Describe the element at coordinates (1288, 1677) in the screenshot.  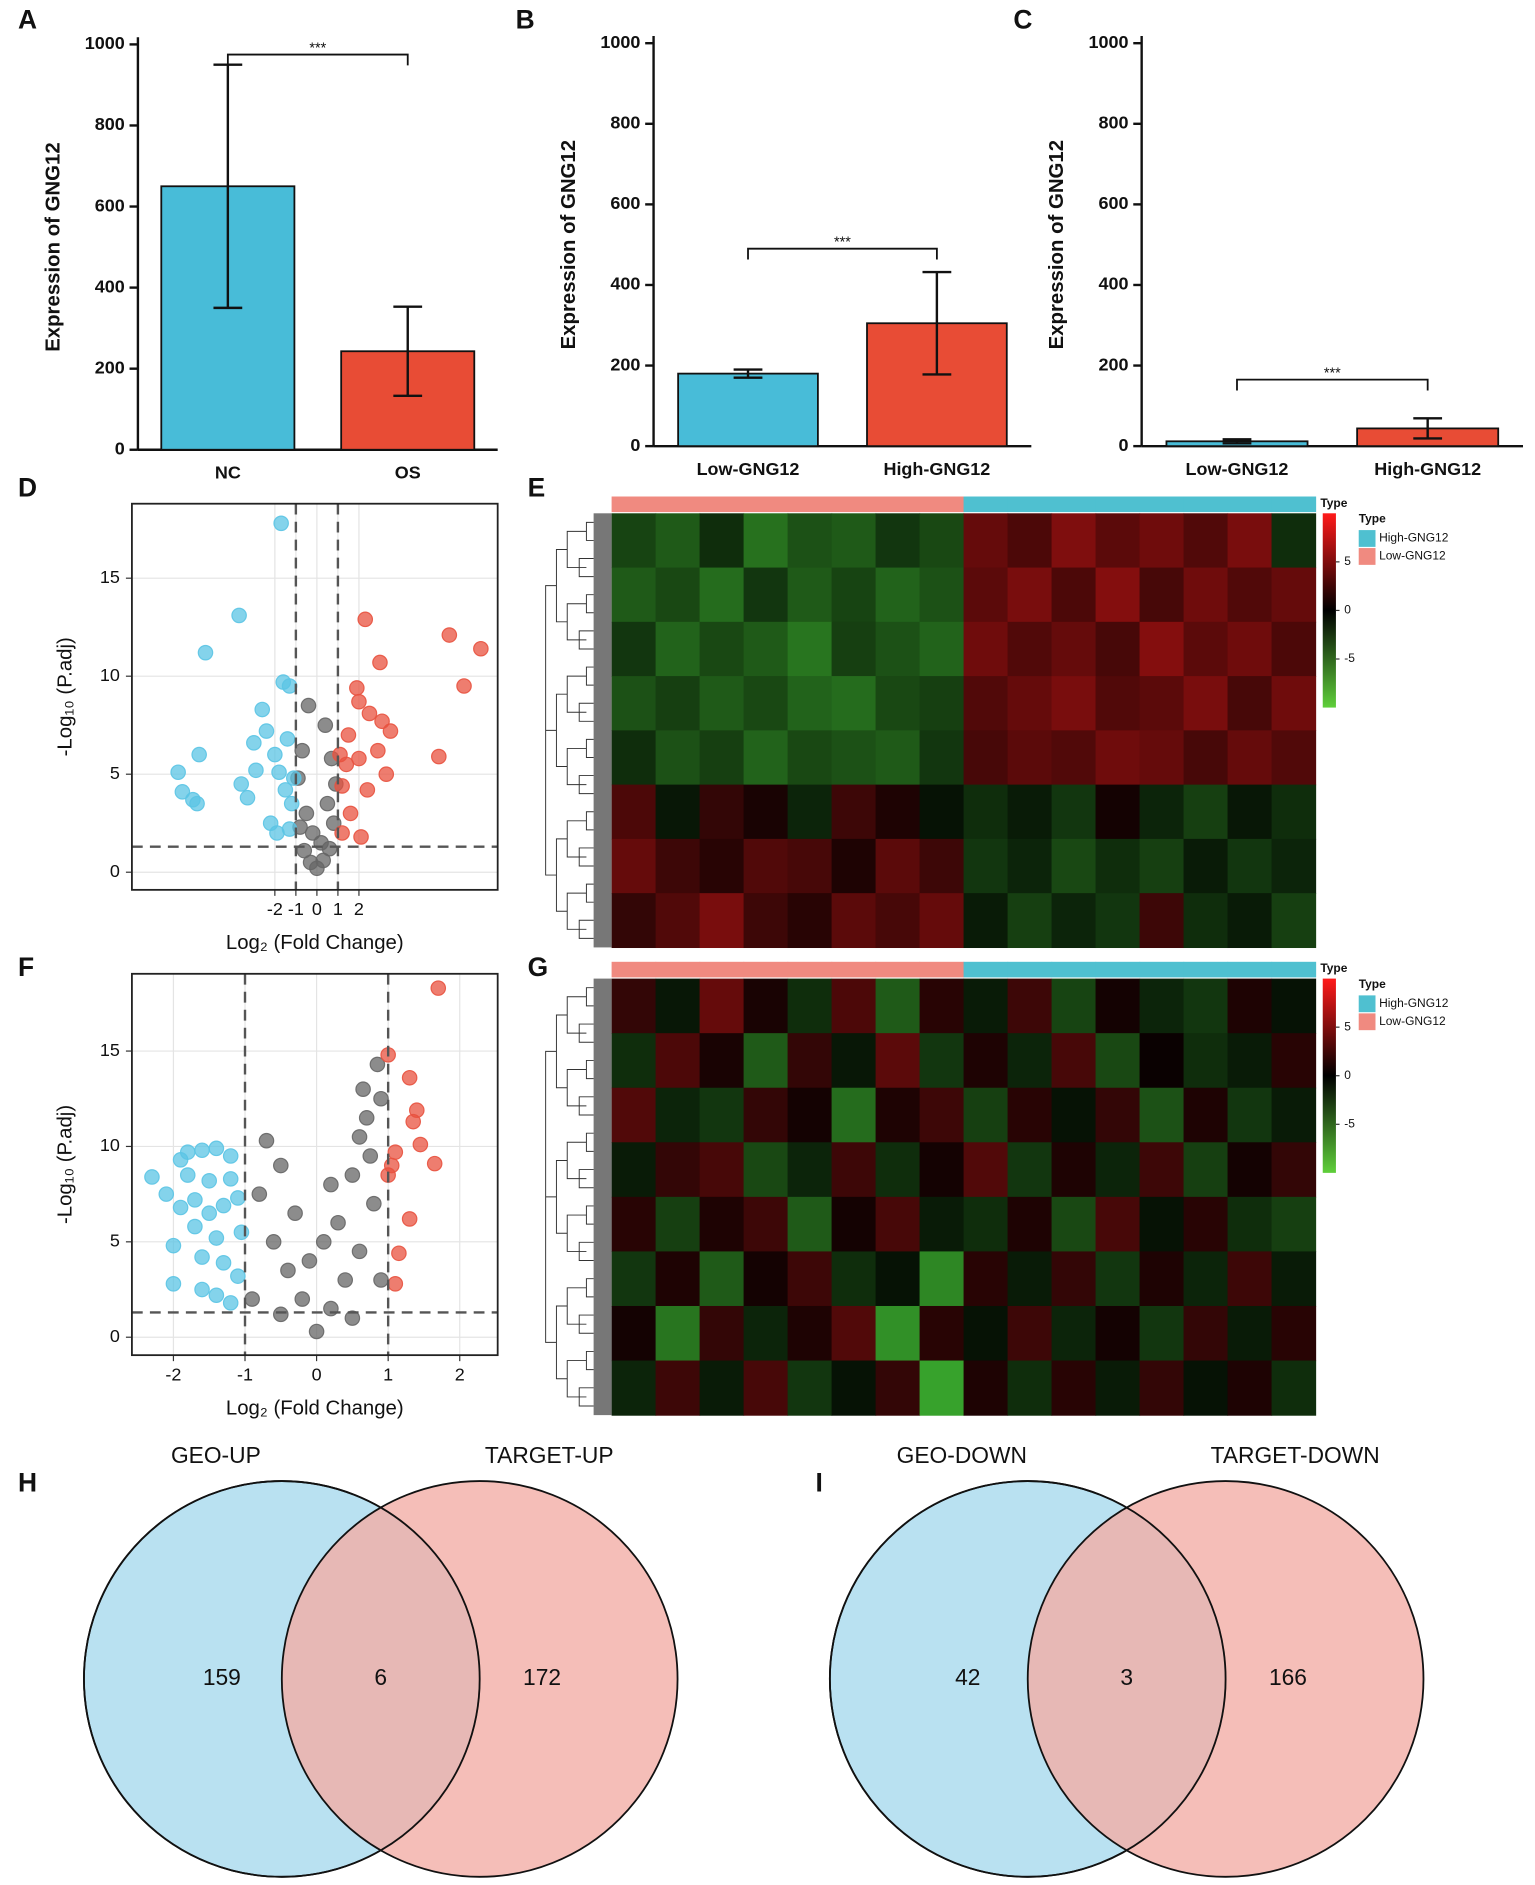
I see `venn-count: 166` at that location.